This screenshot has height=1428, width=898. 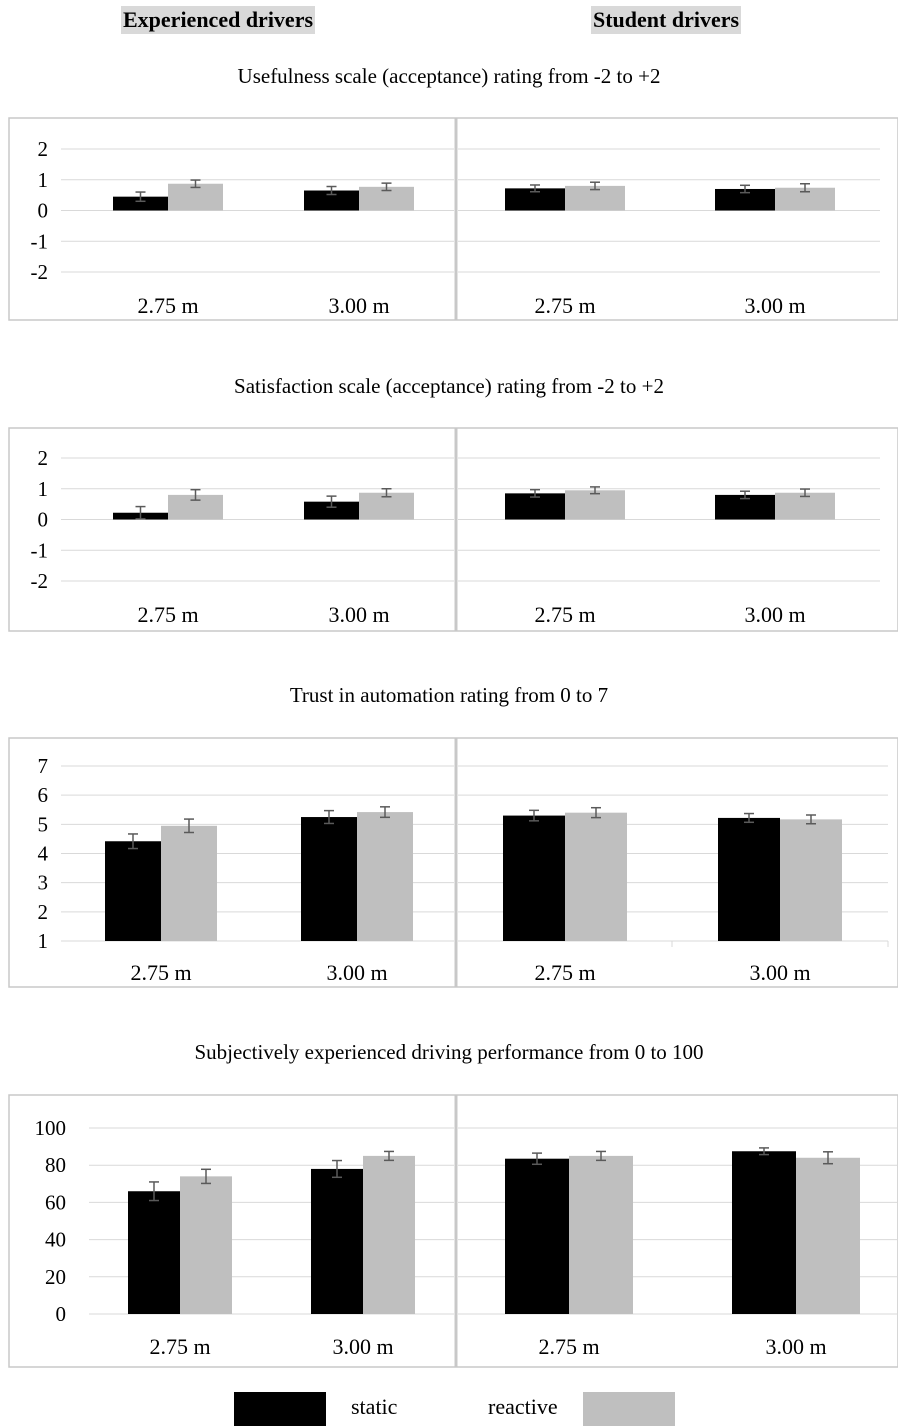 What do you see at coordinates (43, 211) in the screenshot?
I see `chart0-ytick-label: 0` at bounding box center [43, 211].